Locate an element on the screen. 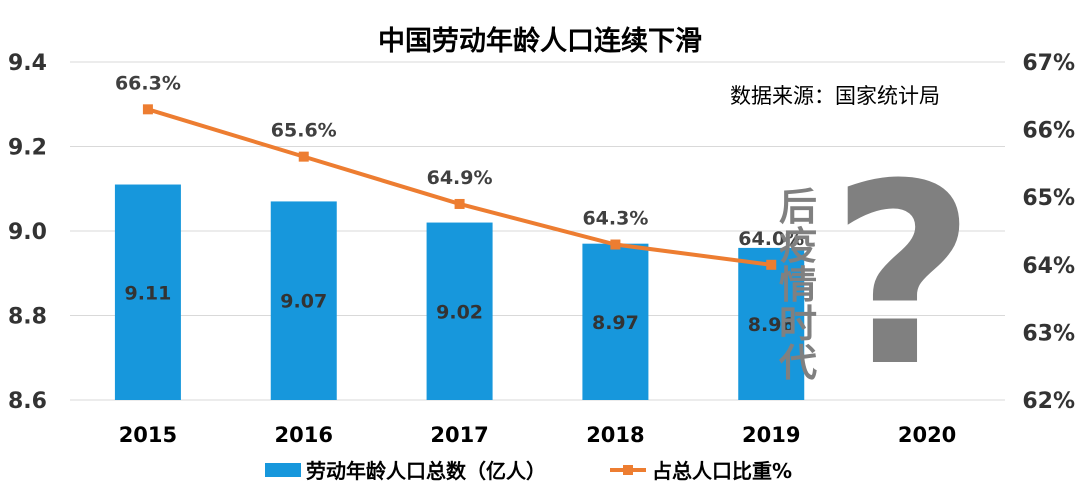 The width and height of the screenshot is (1080, 504). bar-value-label: 8.96 is located at coordinates (771, 325).